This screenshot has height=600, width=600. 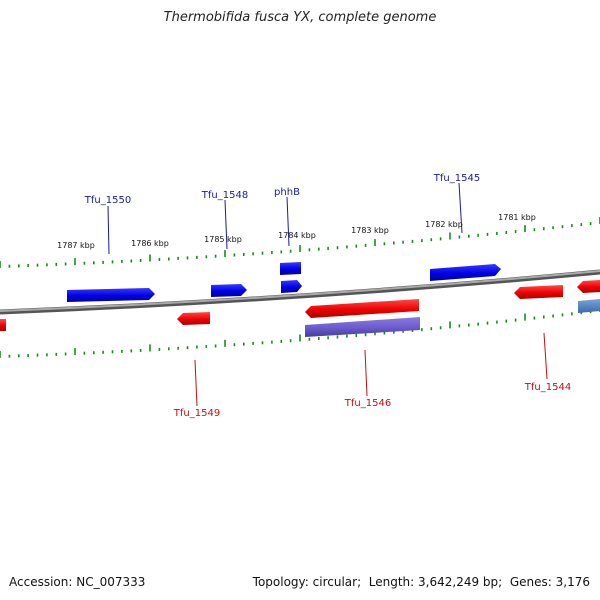 I want to click on genome-backbone, so click(x=300, y=292).